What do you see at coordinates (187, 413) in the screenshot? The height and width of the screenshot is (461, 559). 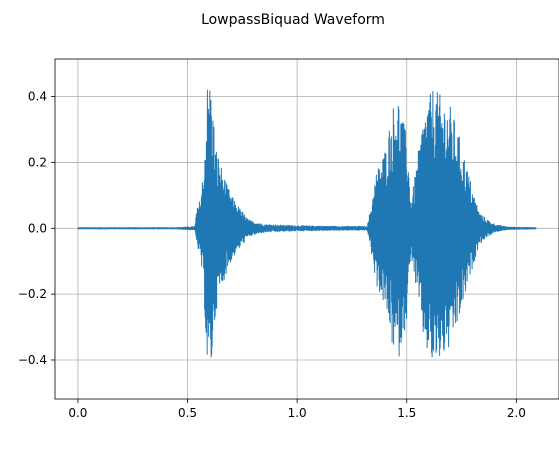 I see `x-tick-label: 0.5` at bounding box center [187, 413].